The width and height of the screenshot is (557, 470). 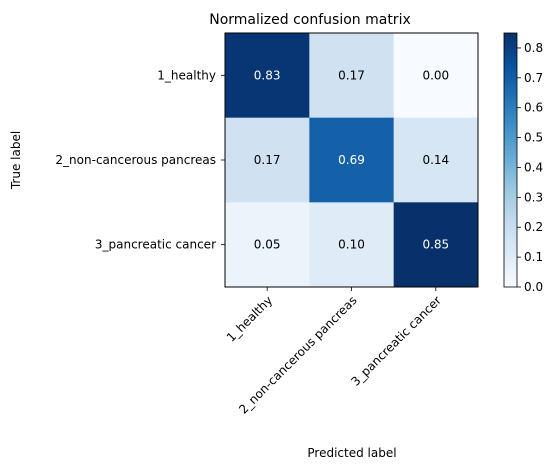 What do you see at coordinates (533, 287) in the screenshot?
I see `colorbar-tick-label: 0.0` at bounding box center [533, 287].